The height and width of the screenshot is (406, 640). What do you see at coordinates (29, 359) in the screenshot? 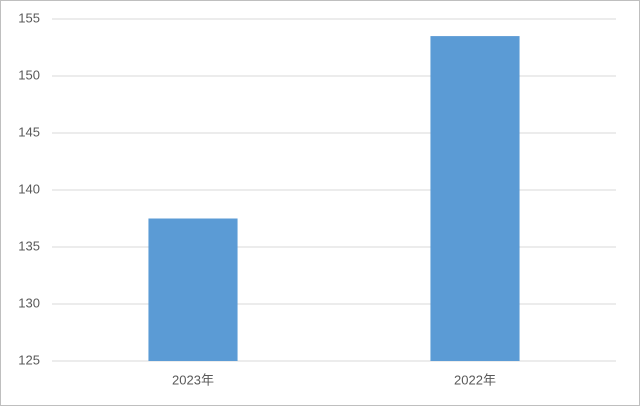
I see `y-tick-label: 125` at bounding box center [29, 359].